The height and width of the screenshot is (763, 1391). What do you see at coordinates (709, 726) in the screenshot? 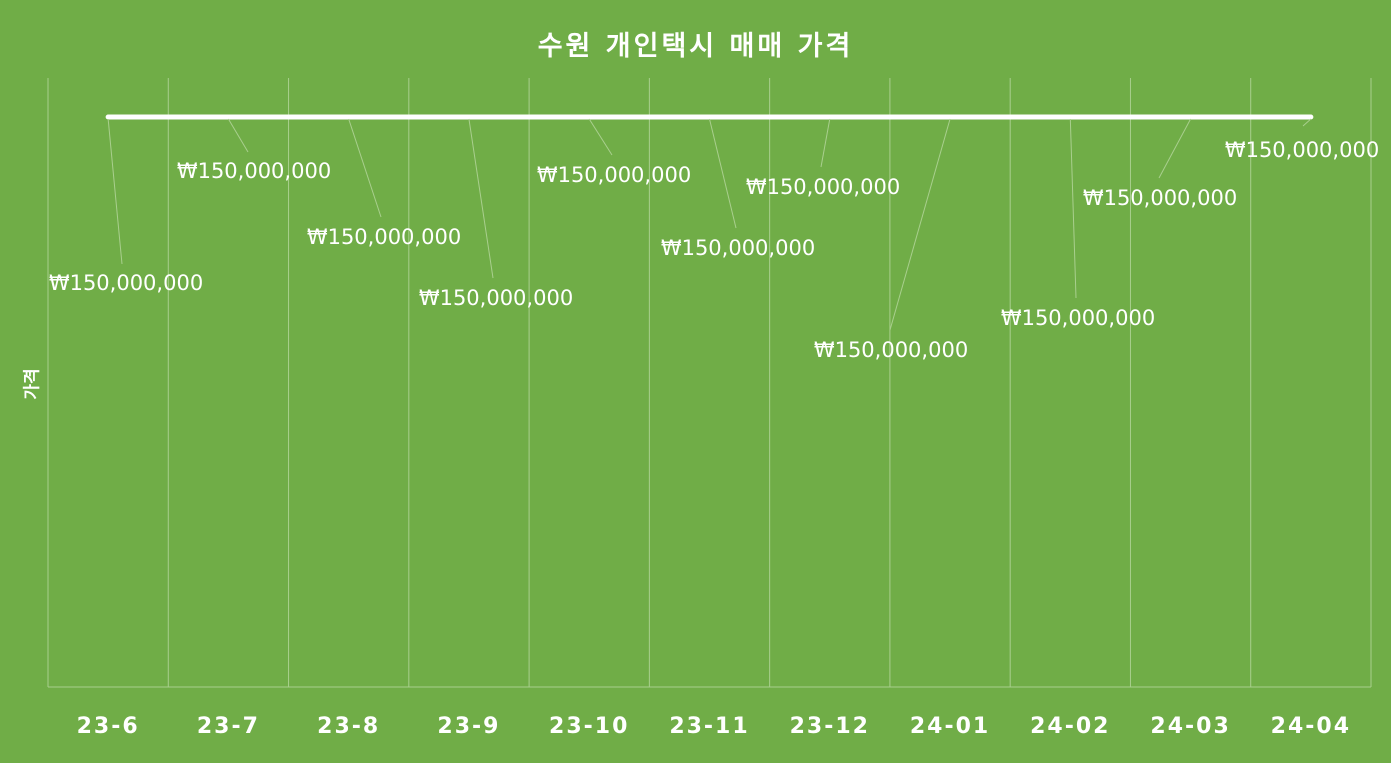
I see `x-tick-label: 23-11` at bounding box center [709, 726].